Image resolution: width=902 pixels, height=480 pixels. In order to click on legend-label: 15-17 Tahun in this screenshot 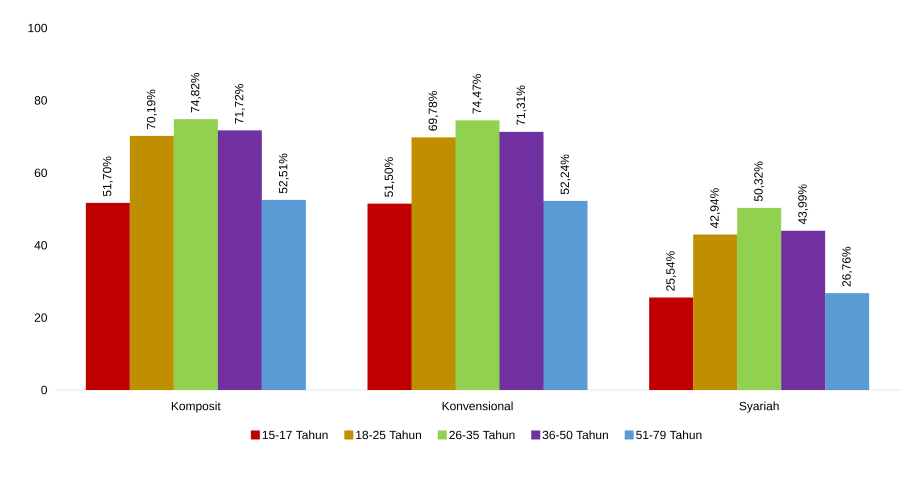, I will do `click(295, 435)`.